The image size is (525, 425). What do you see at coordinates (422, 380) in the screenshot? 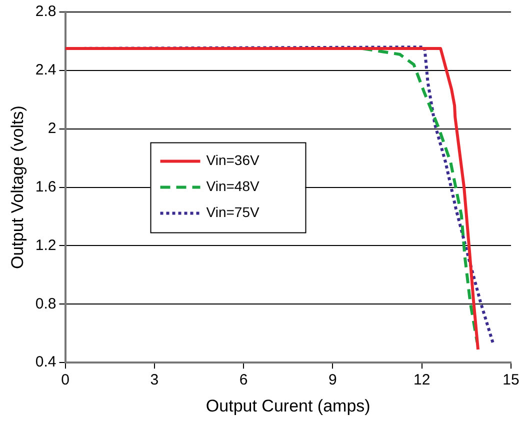
I see `x-tick-label: 12` at bounding box center [422, 380].